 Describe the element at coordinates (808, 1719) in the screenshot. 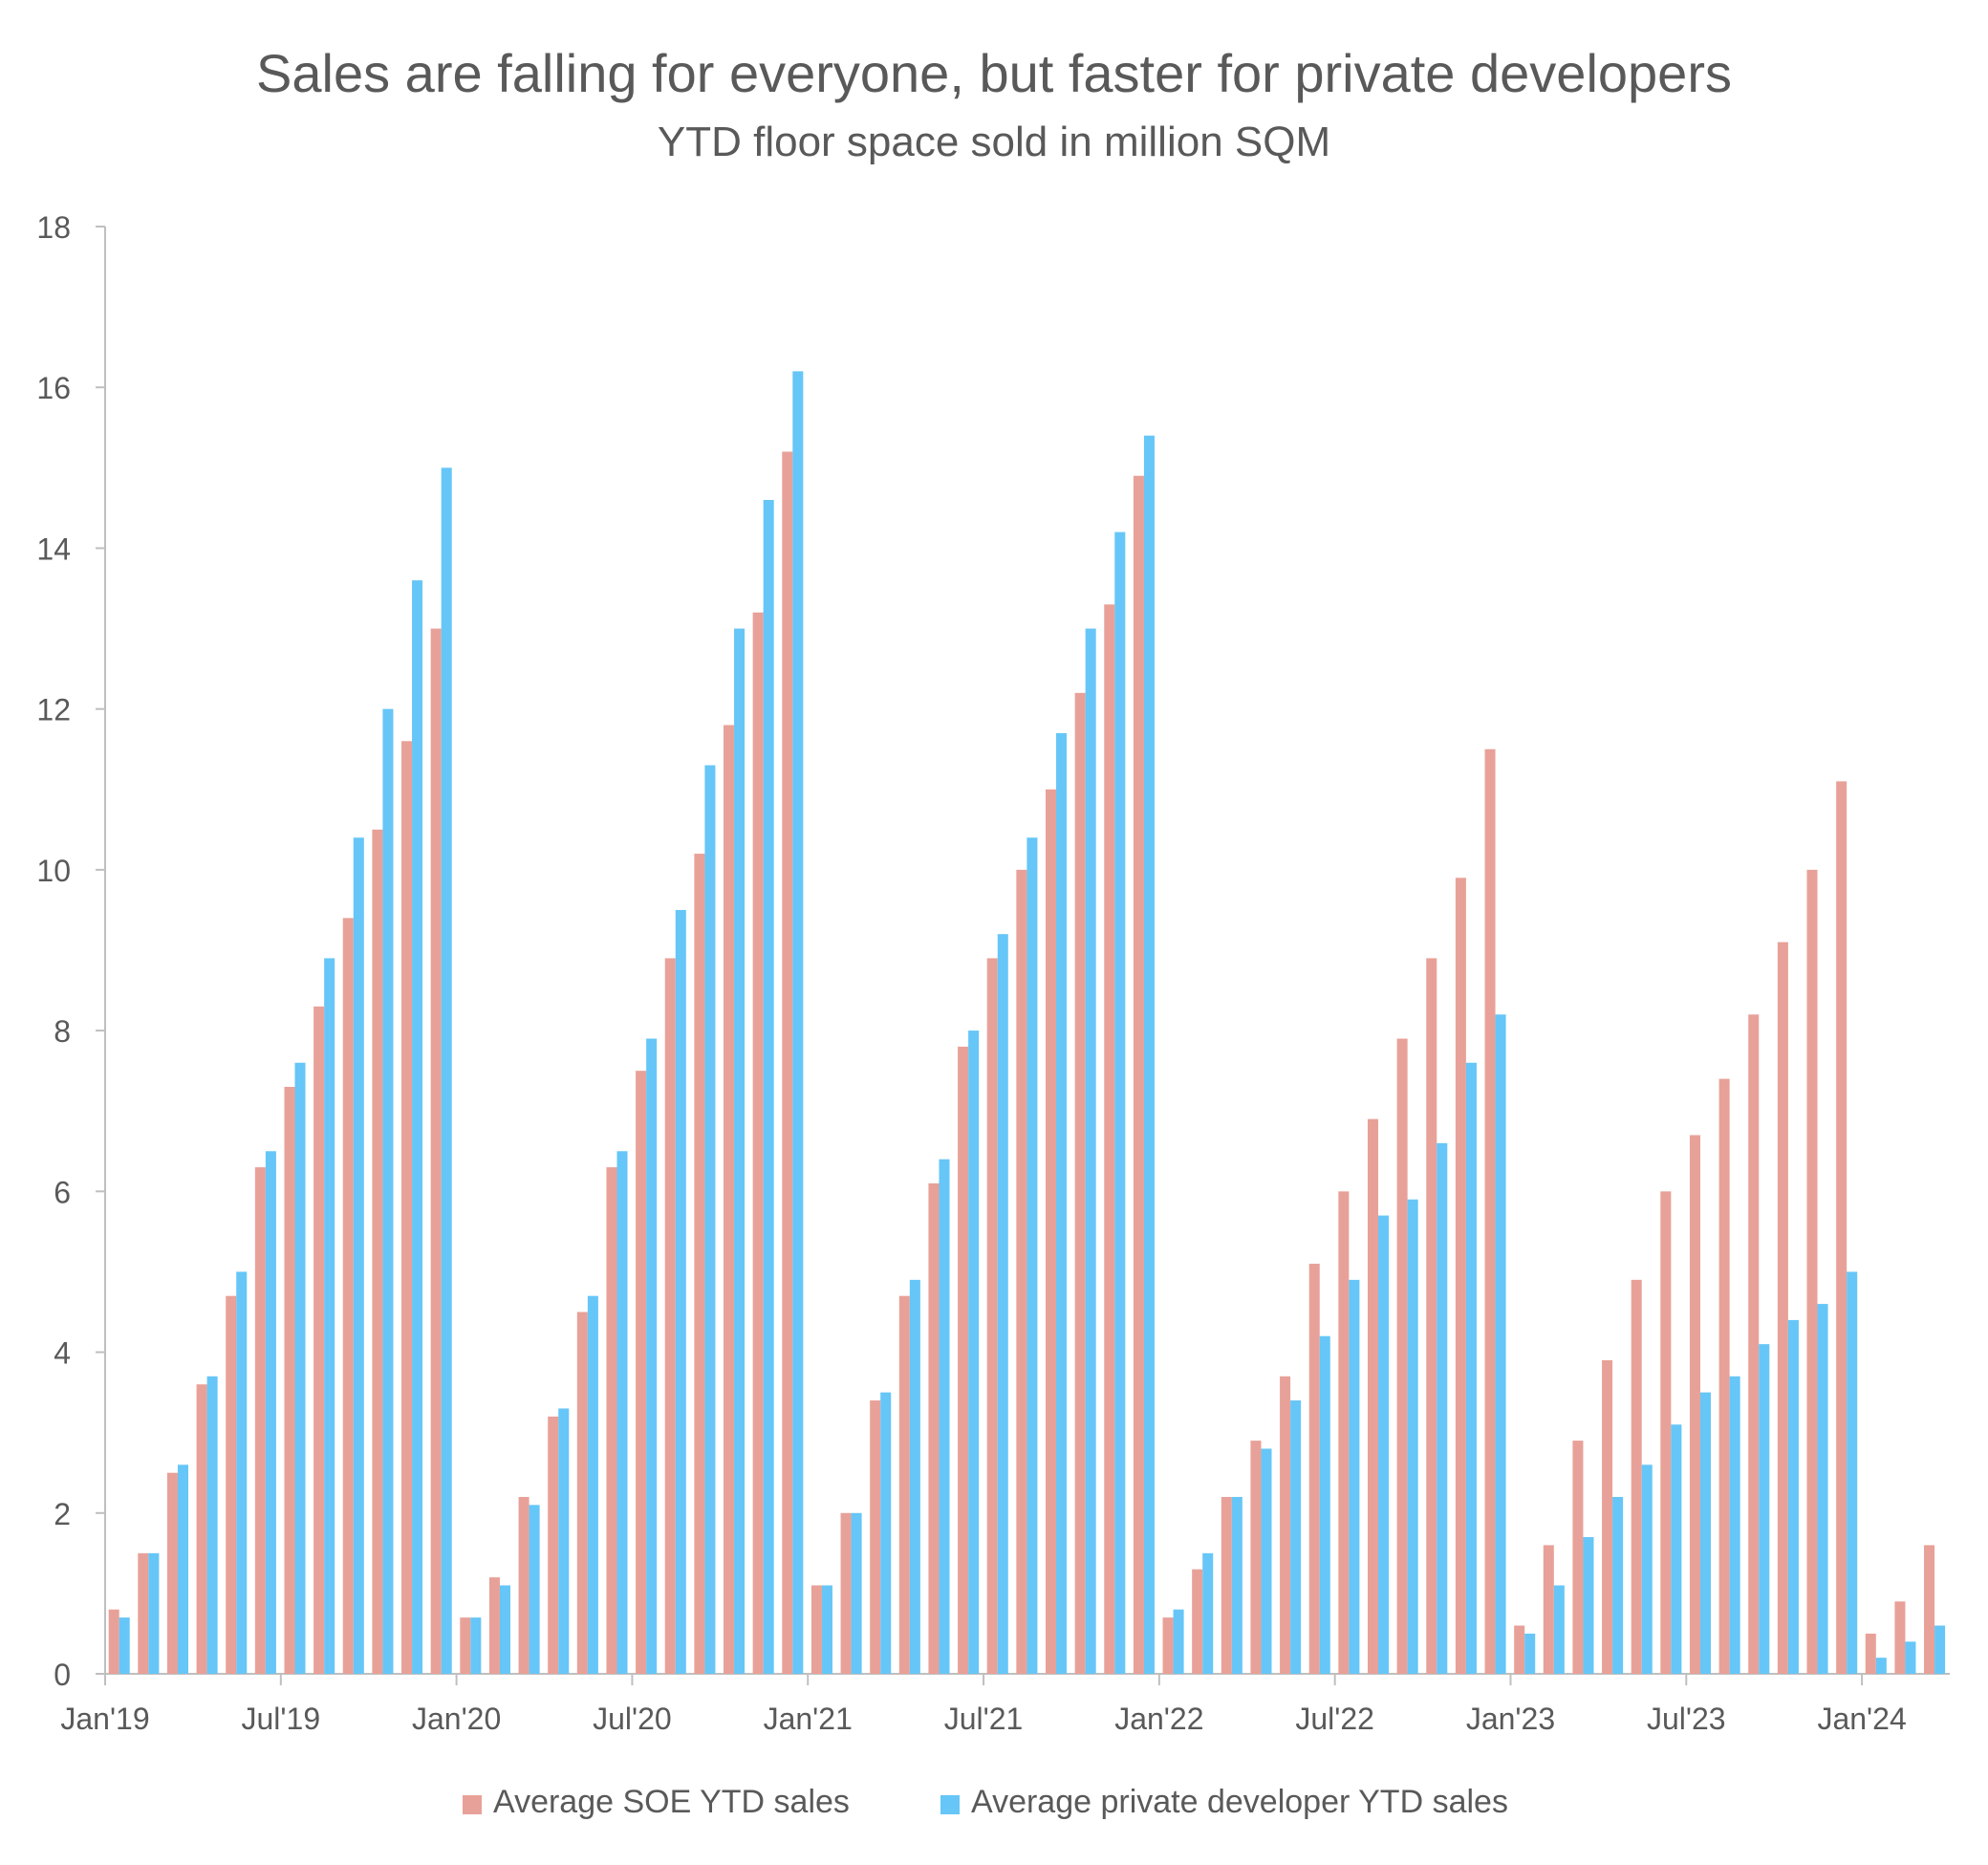

I see `x-tick-label: Jan'21` at that location.